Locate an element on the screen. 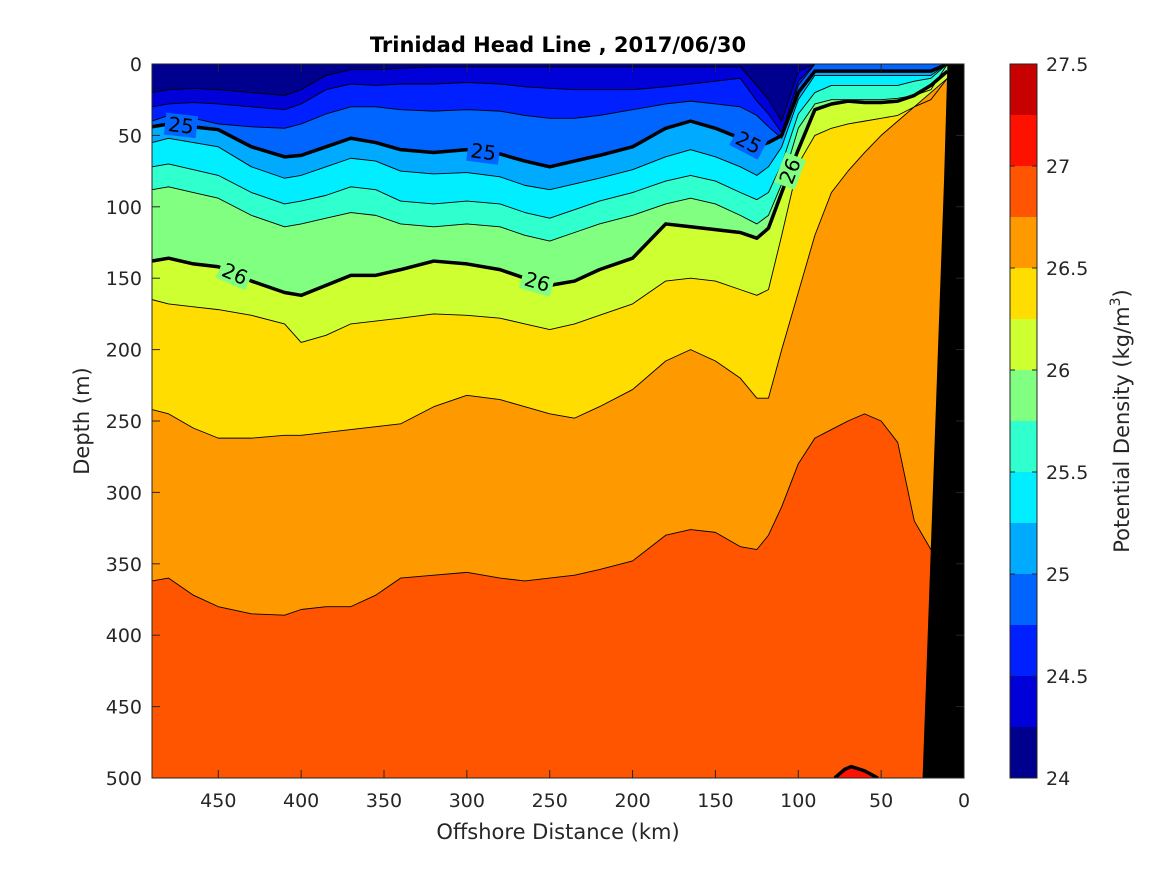 The image size is (1167, 875). colorbar-frame is located at coordinates (1023, 421).